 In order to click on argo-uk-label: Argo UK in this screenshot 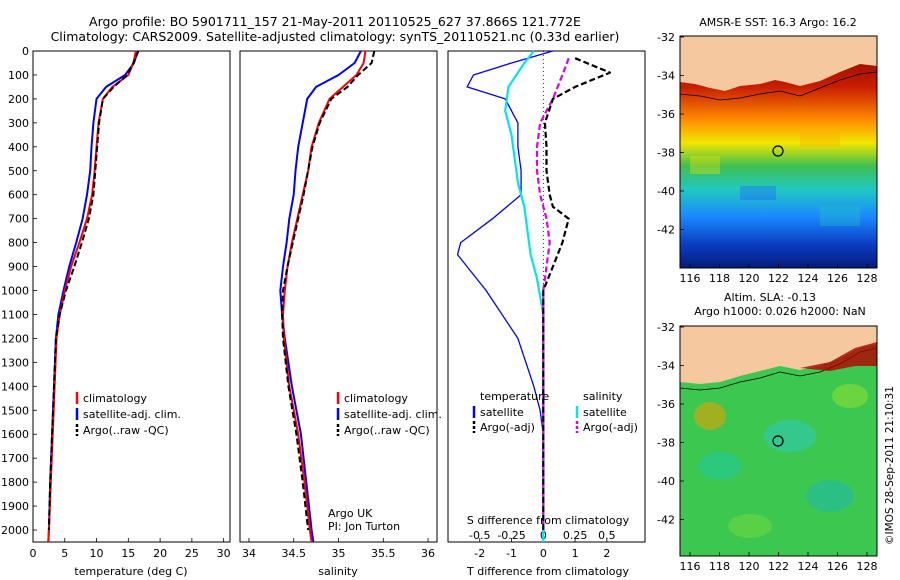, I will do `click(350, 513)`.